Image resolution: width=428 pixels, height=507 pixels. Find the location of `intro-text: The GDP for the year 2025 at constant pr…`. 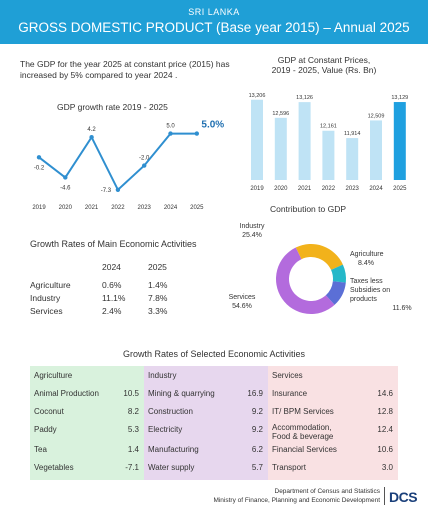

intro-text: The GDP for the year 2025 at constant pr… is located at coordinates (125, 69).